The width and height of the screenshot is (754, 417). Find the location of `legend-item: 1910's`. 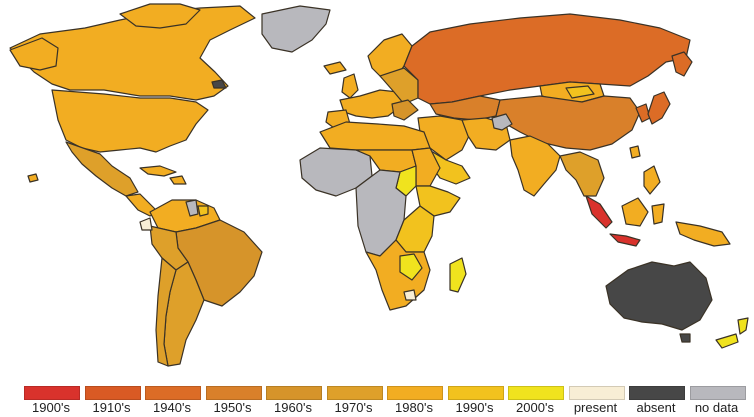

legend-item: 1910's is located at coordinates (112, 399).